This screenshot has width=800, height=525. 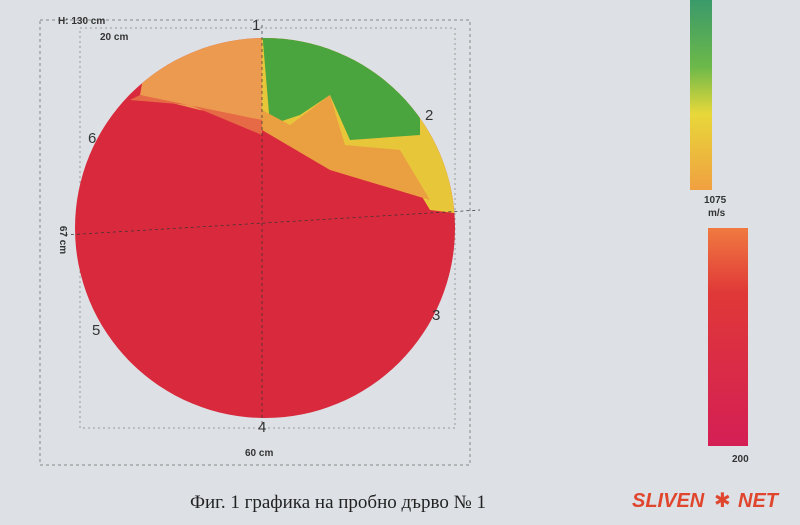 What do you see at coordinates (668, 501) in the screenshot?
I see `watermark-left: SLIVEN` at bounding box center [668, 501].